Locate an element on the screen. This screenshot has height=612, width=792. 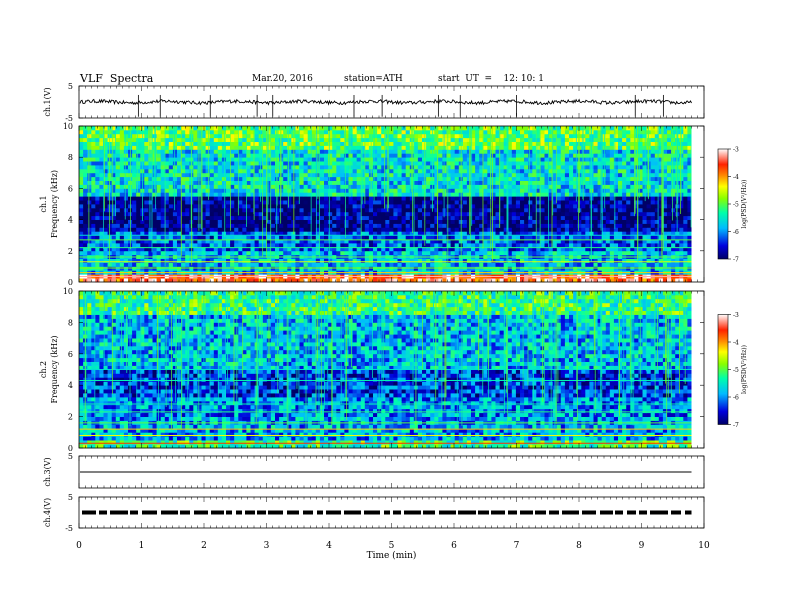
x-tick-label: 10 is located at coordinates (704, 546).